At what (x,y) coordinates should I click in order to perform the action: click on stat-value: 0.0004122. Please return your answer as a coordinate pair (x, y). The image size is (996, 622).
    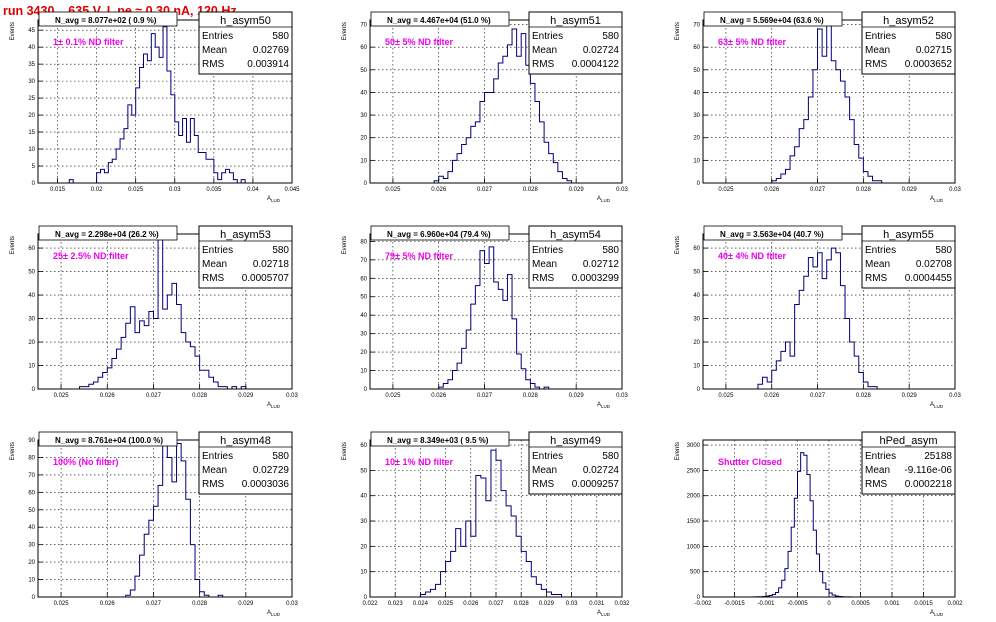
    Looking at the image, I should click on (596, 64).